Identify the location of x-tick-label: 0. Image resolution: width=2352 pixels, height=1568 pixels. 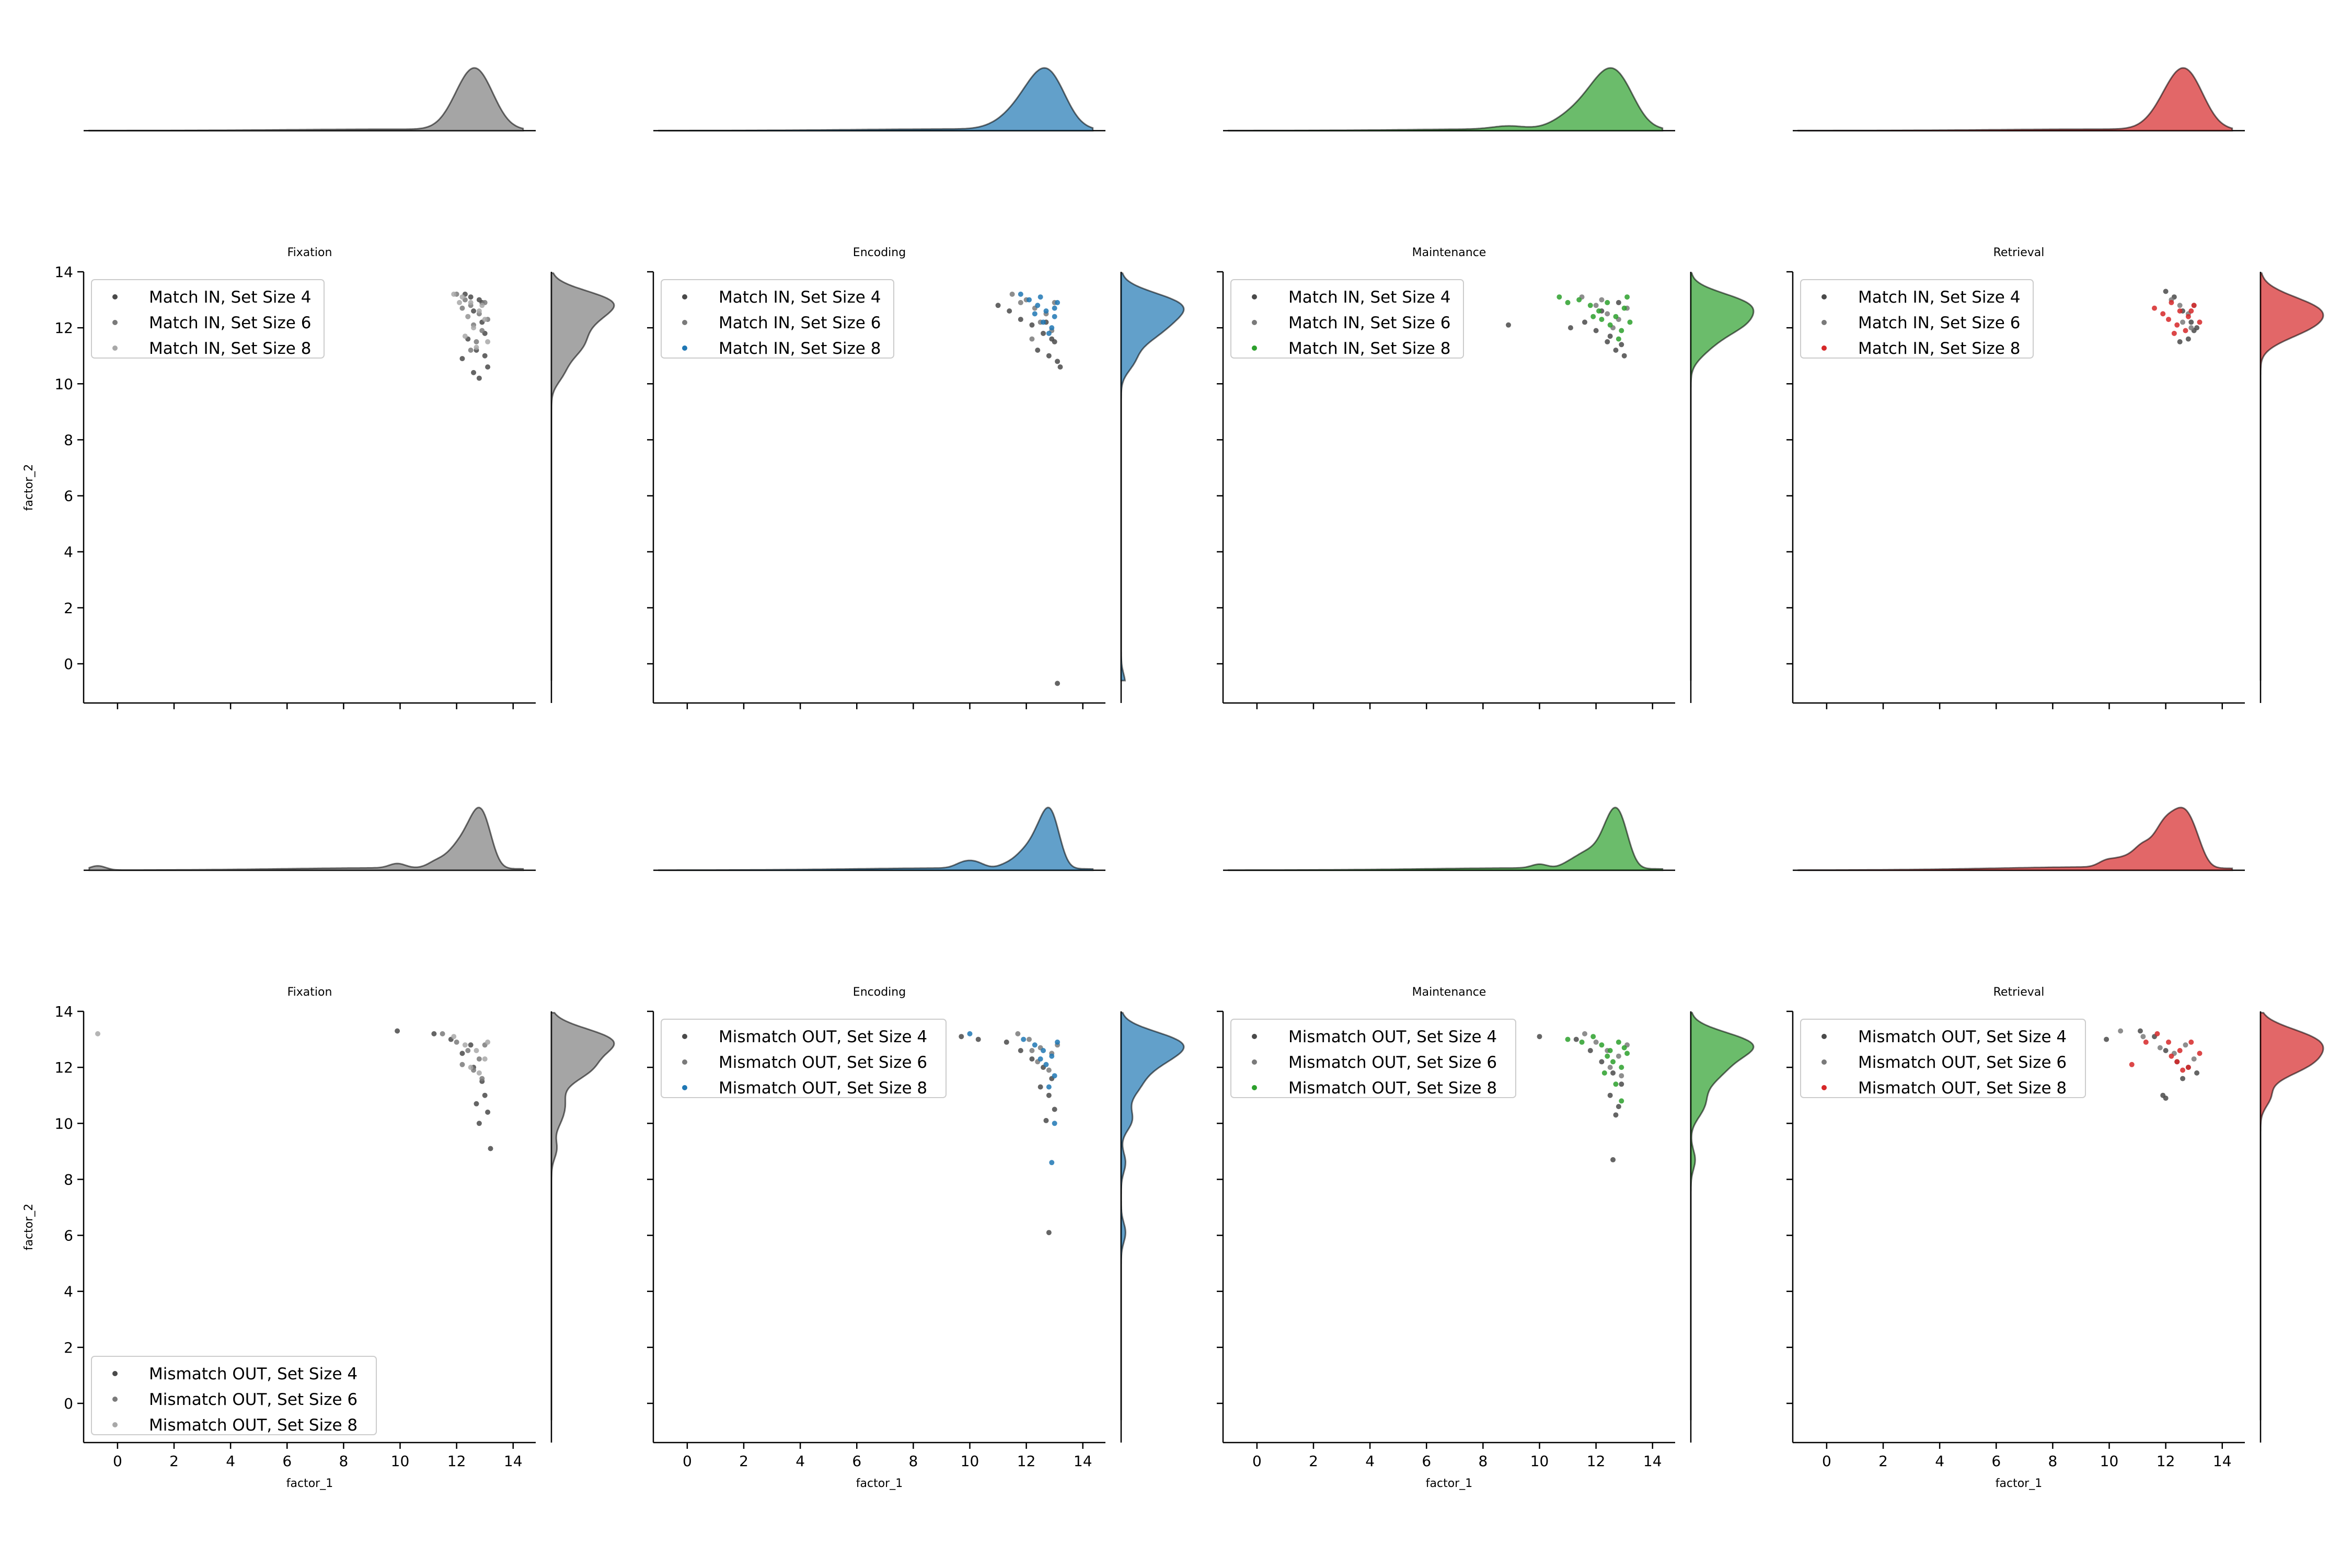
(1826, 1461).